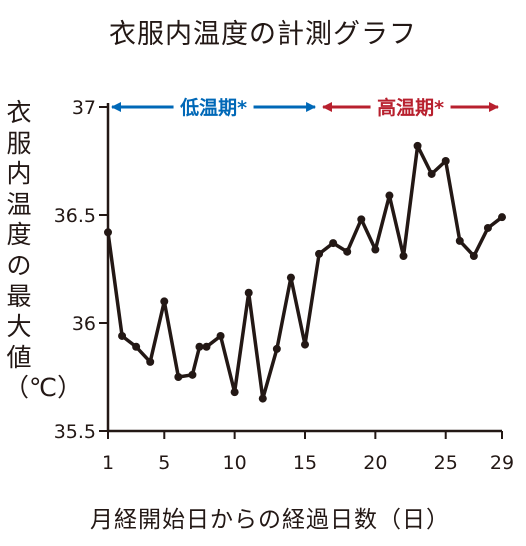 Image resolution: width=526 pixels, height=546 pixels. What do you see at coordinates (213, 107) in the screenshot?
I see `phase-label: 低温期*` at bounding box center [213, 107].